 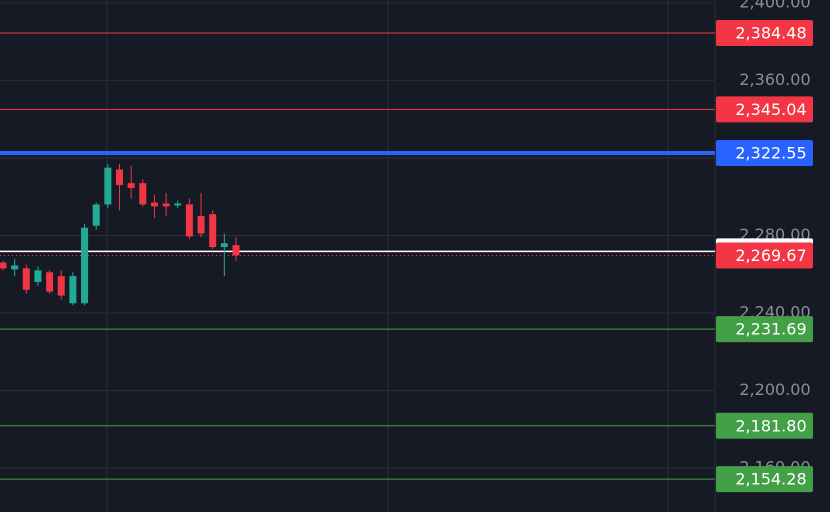 I want to click on level-label: 2,231.69, so click(x=770, y=329).